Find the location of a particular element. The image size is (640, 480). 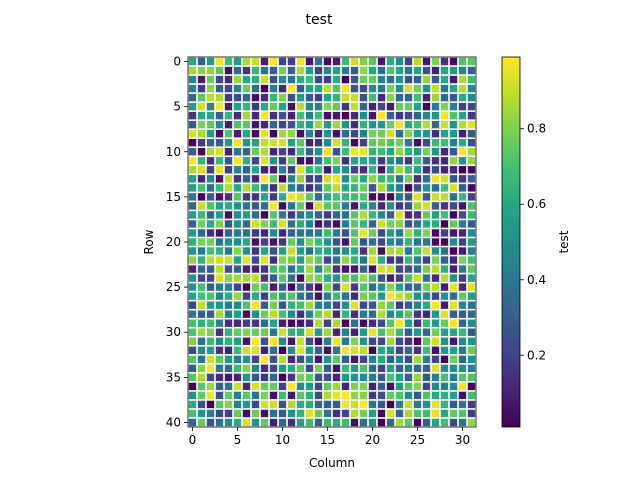

y-axis-label: Row is located at coordinates (149, 241).